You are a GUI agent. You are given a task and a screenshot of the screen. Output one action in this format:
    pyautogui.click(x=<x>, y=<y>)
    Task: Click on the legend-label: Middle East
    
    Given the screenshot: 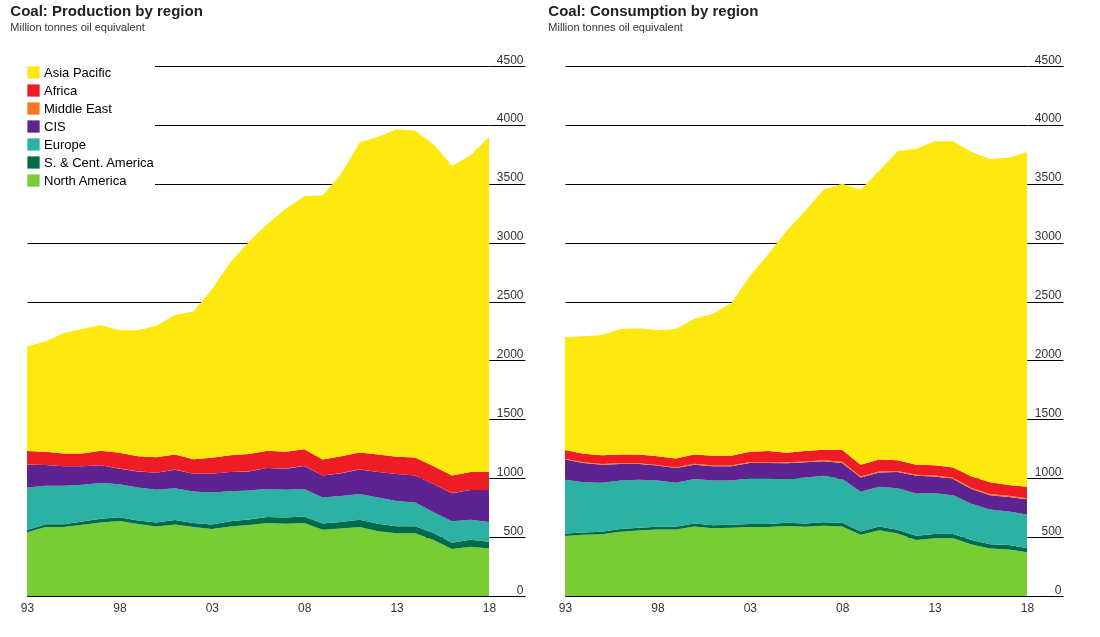 What is the action you would take?
    pyautogui.click(x=78, y=108)
    